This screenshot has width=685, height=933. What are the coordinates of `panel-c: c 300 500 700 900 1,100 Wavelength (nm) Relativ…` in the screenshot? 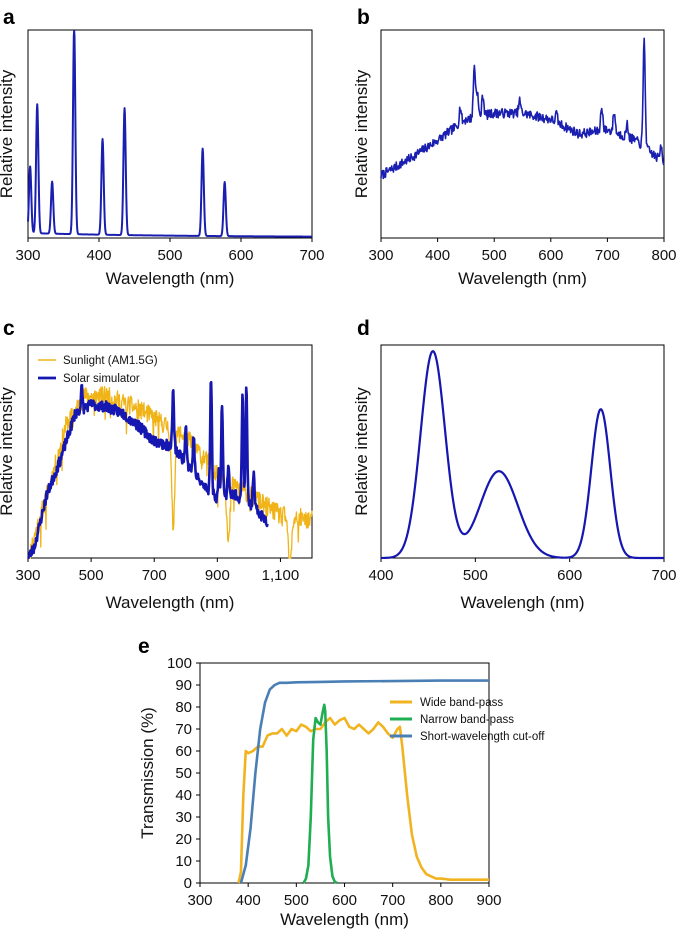 It's located at (156, 464).